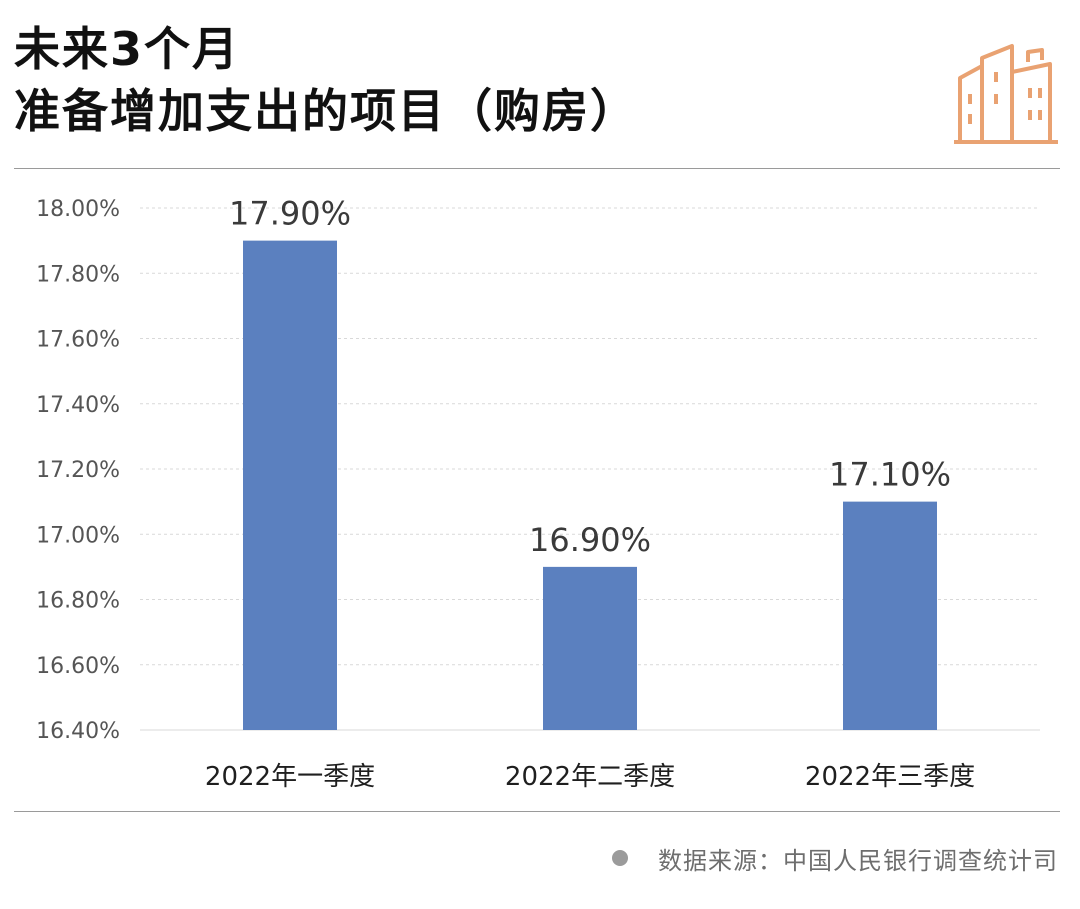  I want to click on footer-divider, so click(537, 811).